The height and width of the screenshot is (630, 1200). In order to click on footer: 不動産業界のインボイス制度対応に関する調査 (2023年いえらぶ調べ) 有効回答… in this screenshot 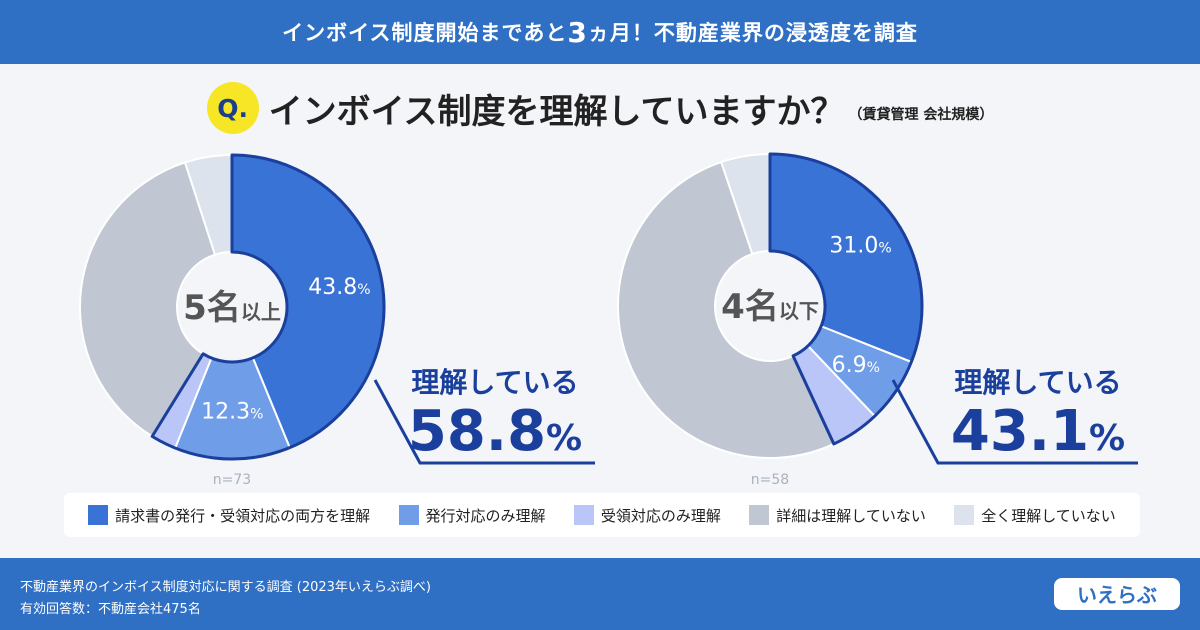, I will do `click(600, 594)`.